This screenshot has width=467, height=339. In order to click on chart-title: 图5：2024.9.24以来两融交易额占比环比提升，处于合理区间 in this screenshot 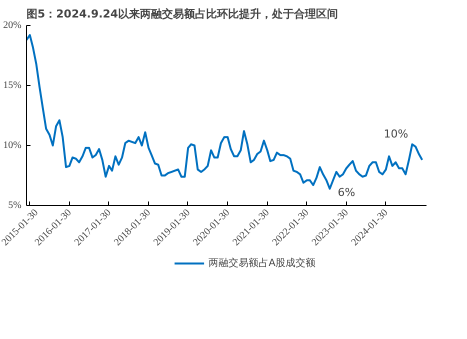, I will do `click(182, 14)`.